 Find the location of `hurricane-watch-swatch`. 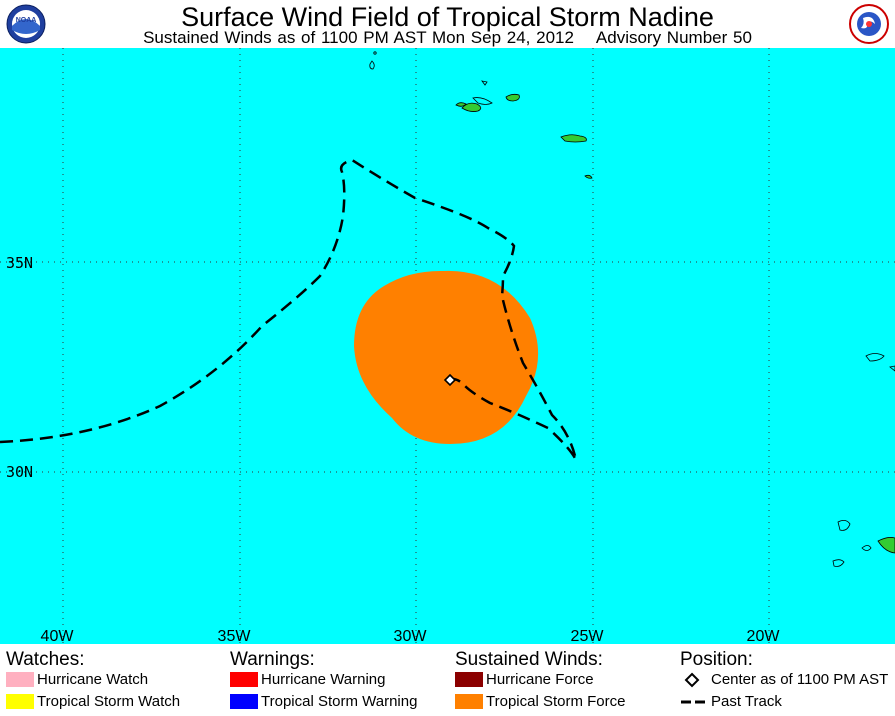

hurricane-watch-swatch is located at coordinates (20, 679).